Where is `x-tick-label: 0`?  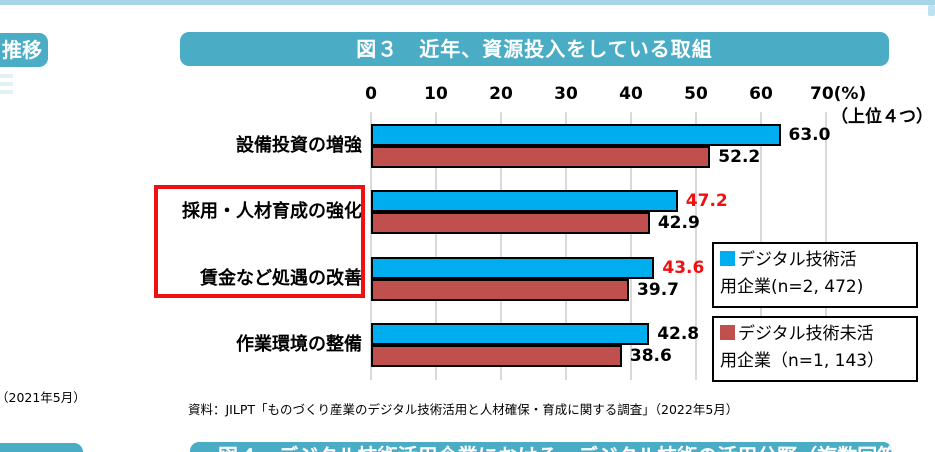 x-tick-label: 0 is located at coordinates (371, 94).